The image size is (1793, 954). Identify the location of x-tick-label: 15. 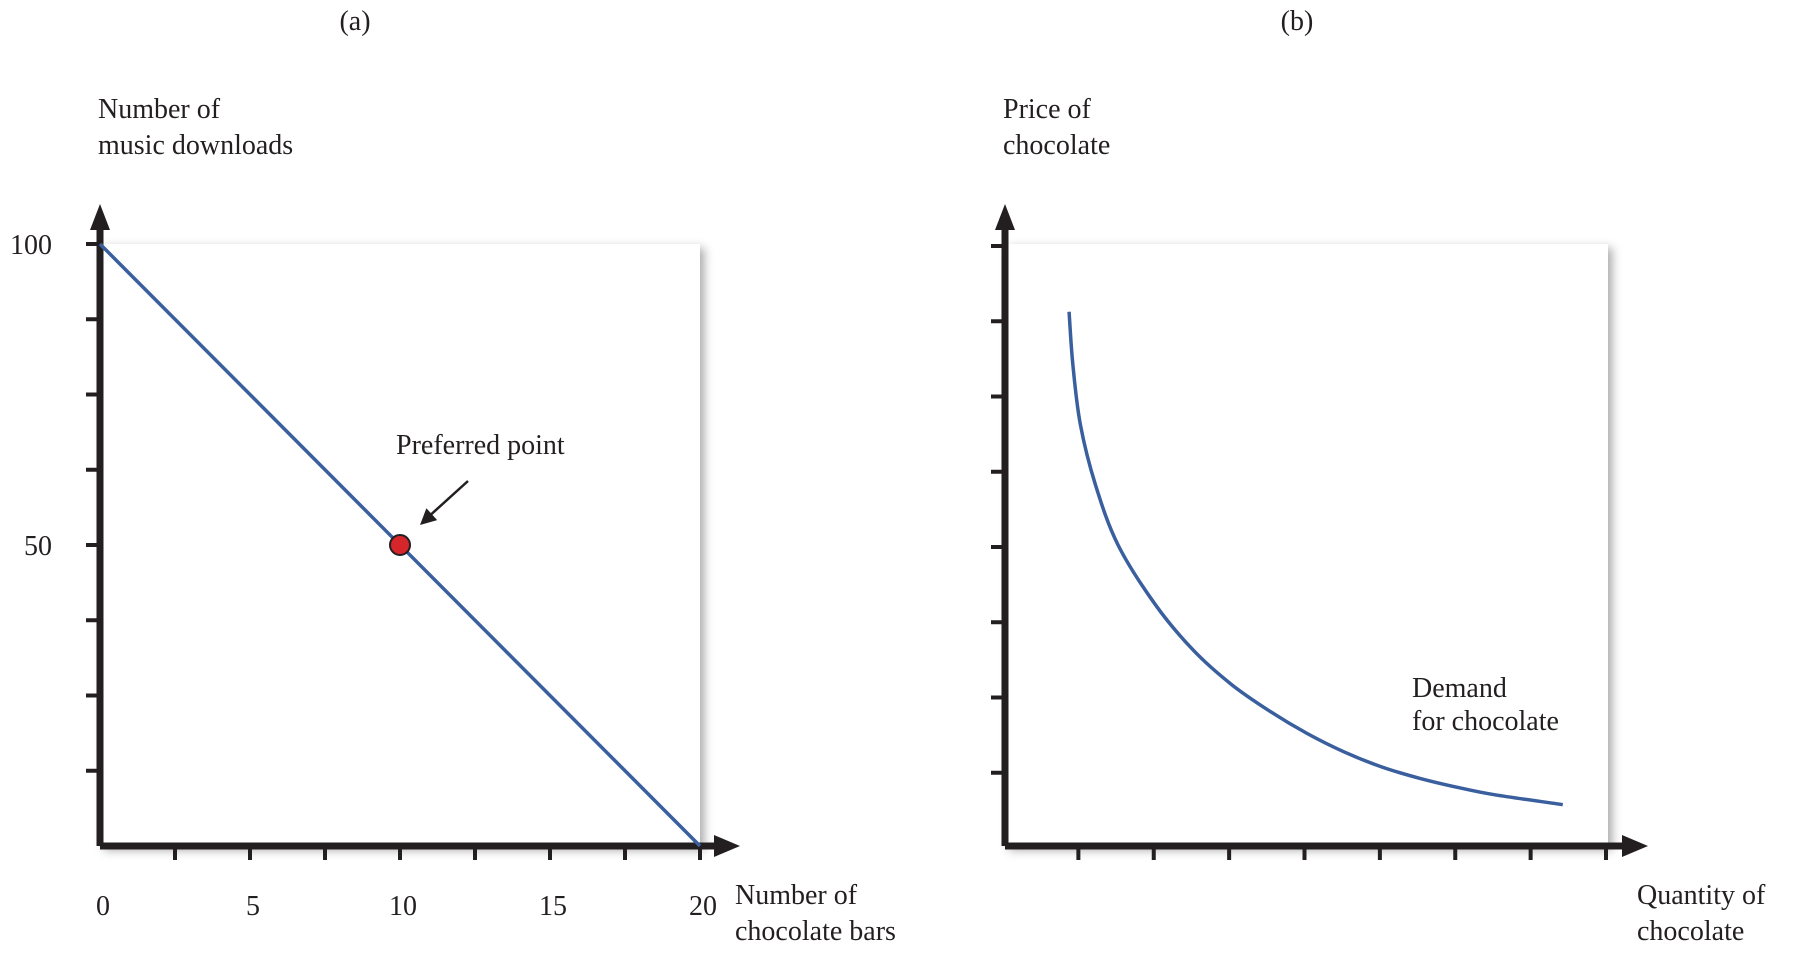
(553, 906).